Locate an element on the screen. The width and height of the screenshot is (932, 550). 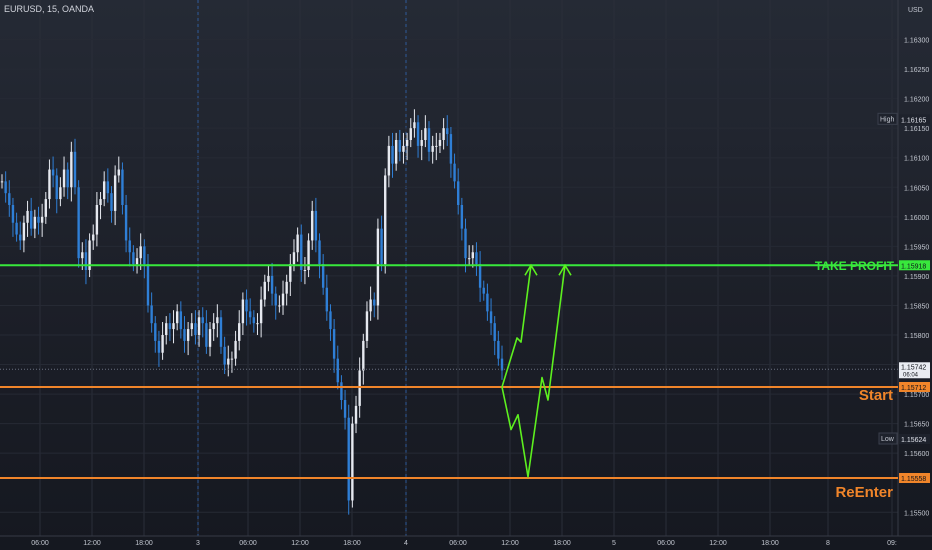
y-tick-label: 1.15800 is located at coordinates (916, 336).